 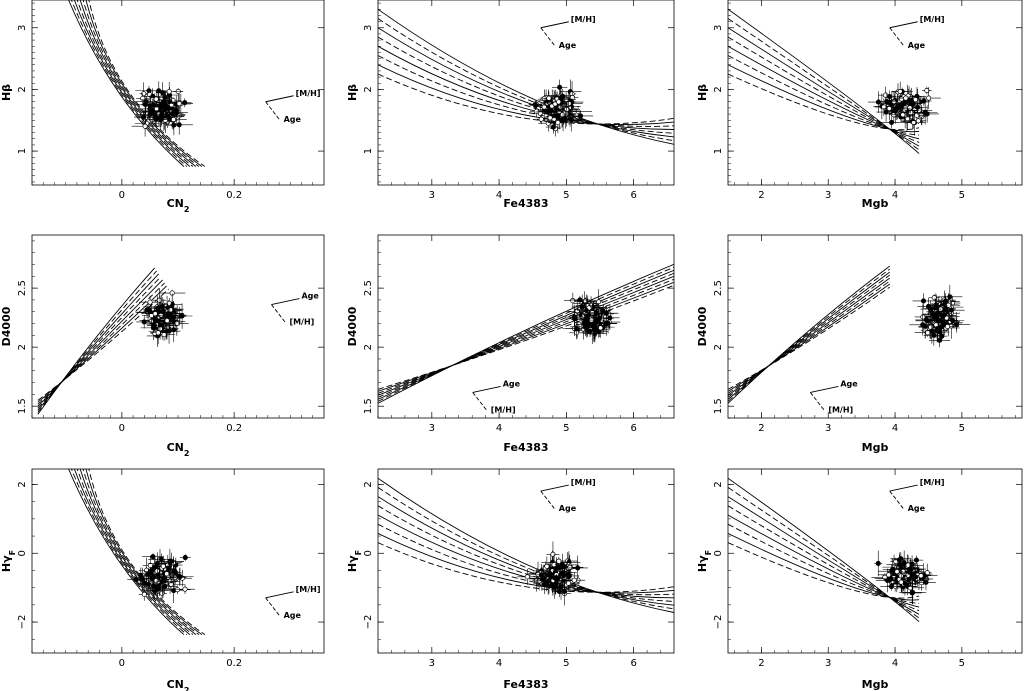 I want to click on vector-annotation: [M/H] Age, so click(x=568, y=32).